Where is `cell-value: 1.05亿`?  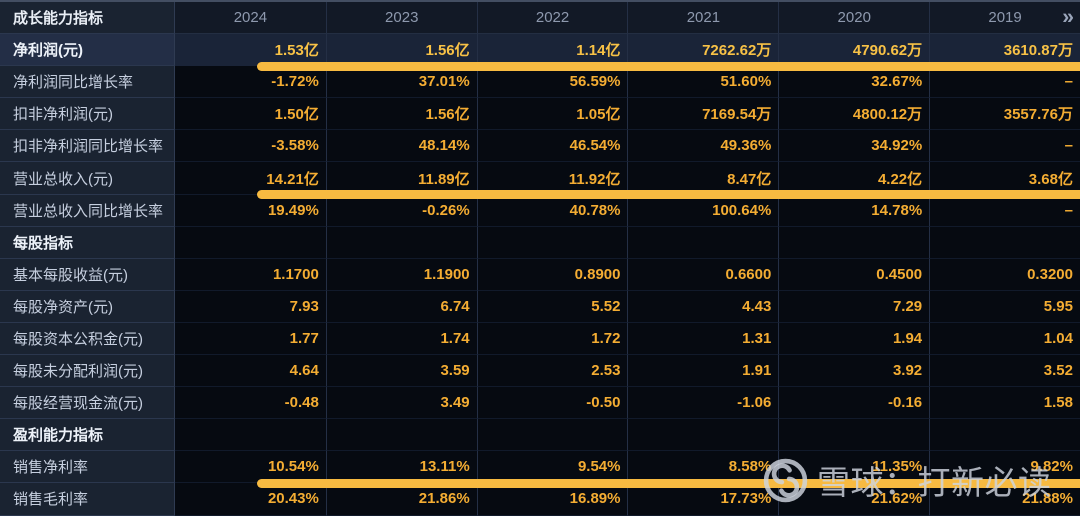 cell-value: 1.05亿 is located at coordinates (552, 114).